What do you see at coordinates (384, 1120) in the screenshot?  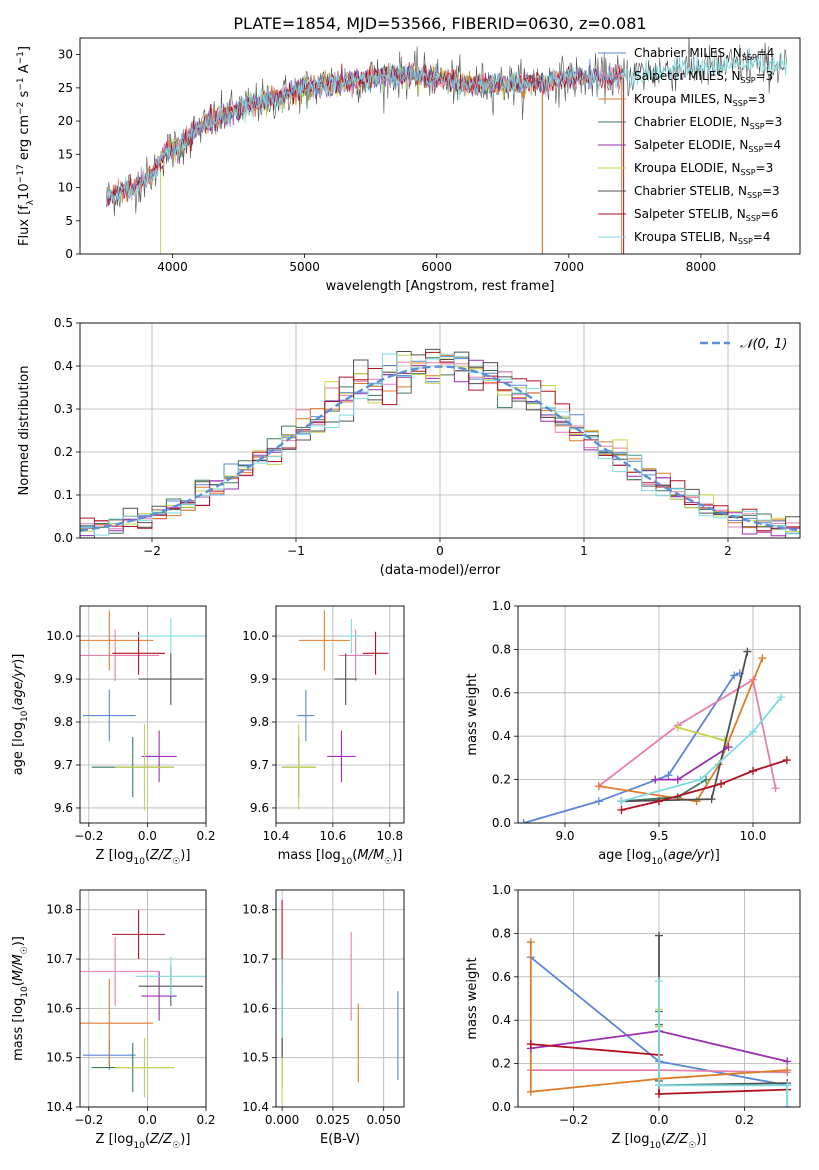 I see `x-tick-label: 0.050` at bounding box center [384, 1120].